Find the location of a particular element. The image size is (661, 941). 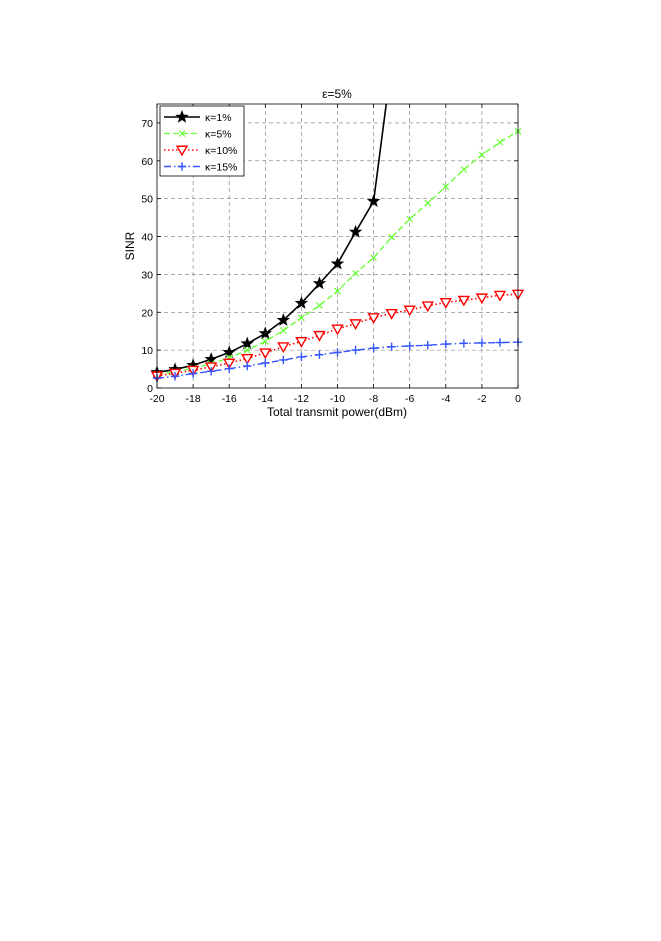

y-tick-label: 20 is located at coordinates (147, 313).